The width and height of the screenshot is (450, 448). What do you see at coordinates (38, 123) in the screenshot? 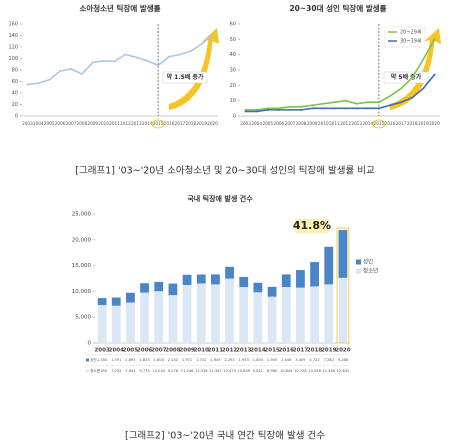
I see `x-tick-label: 2004` at bounding box center [38, 123].